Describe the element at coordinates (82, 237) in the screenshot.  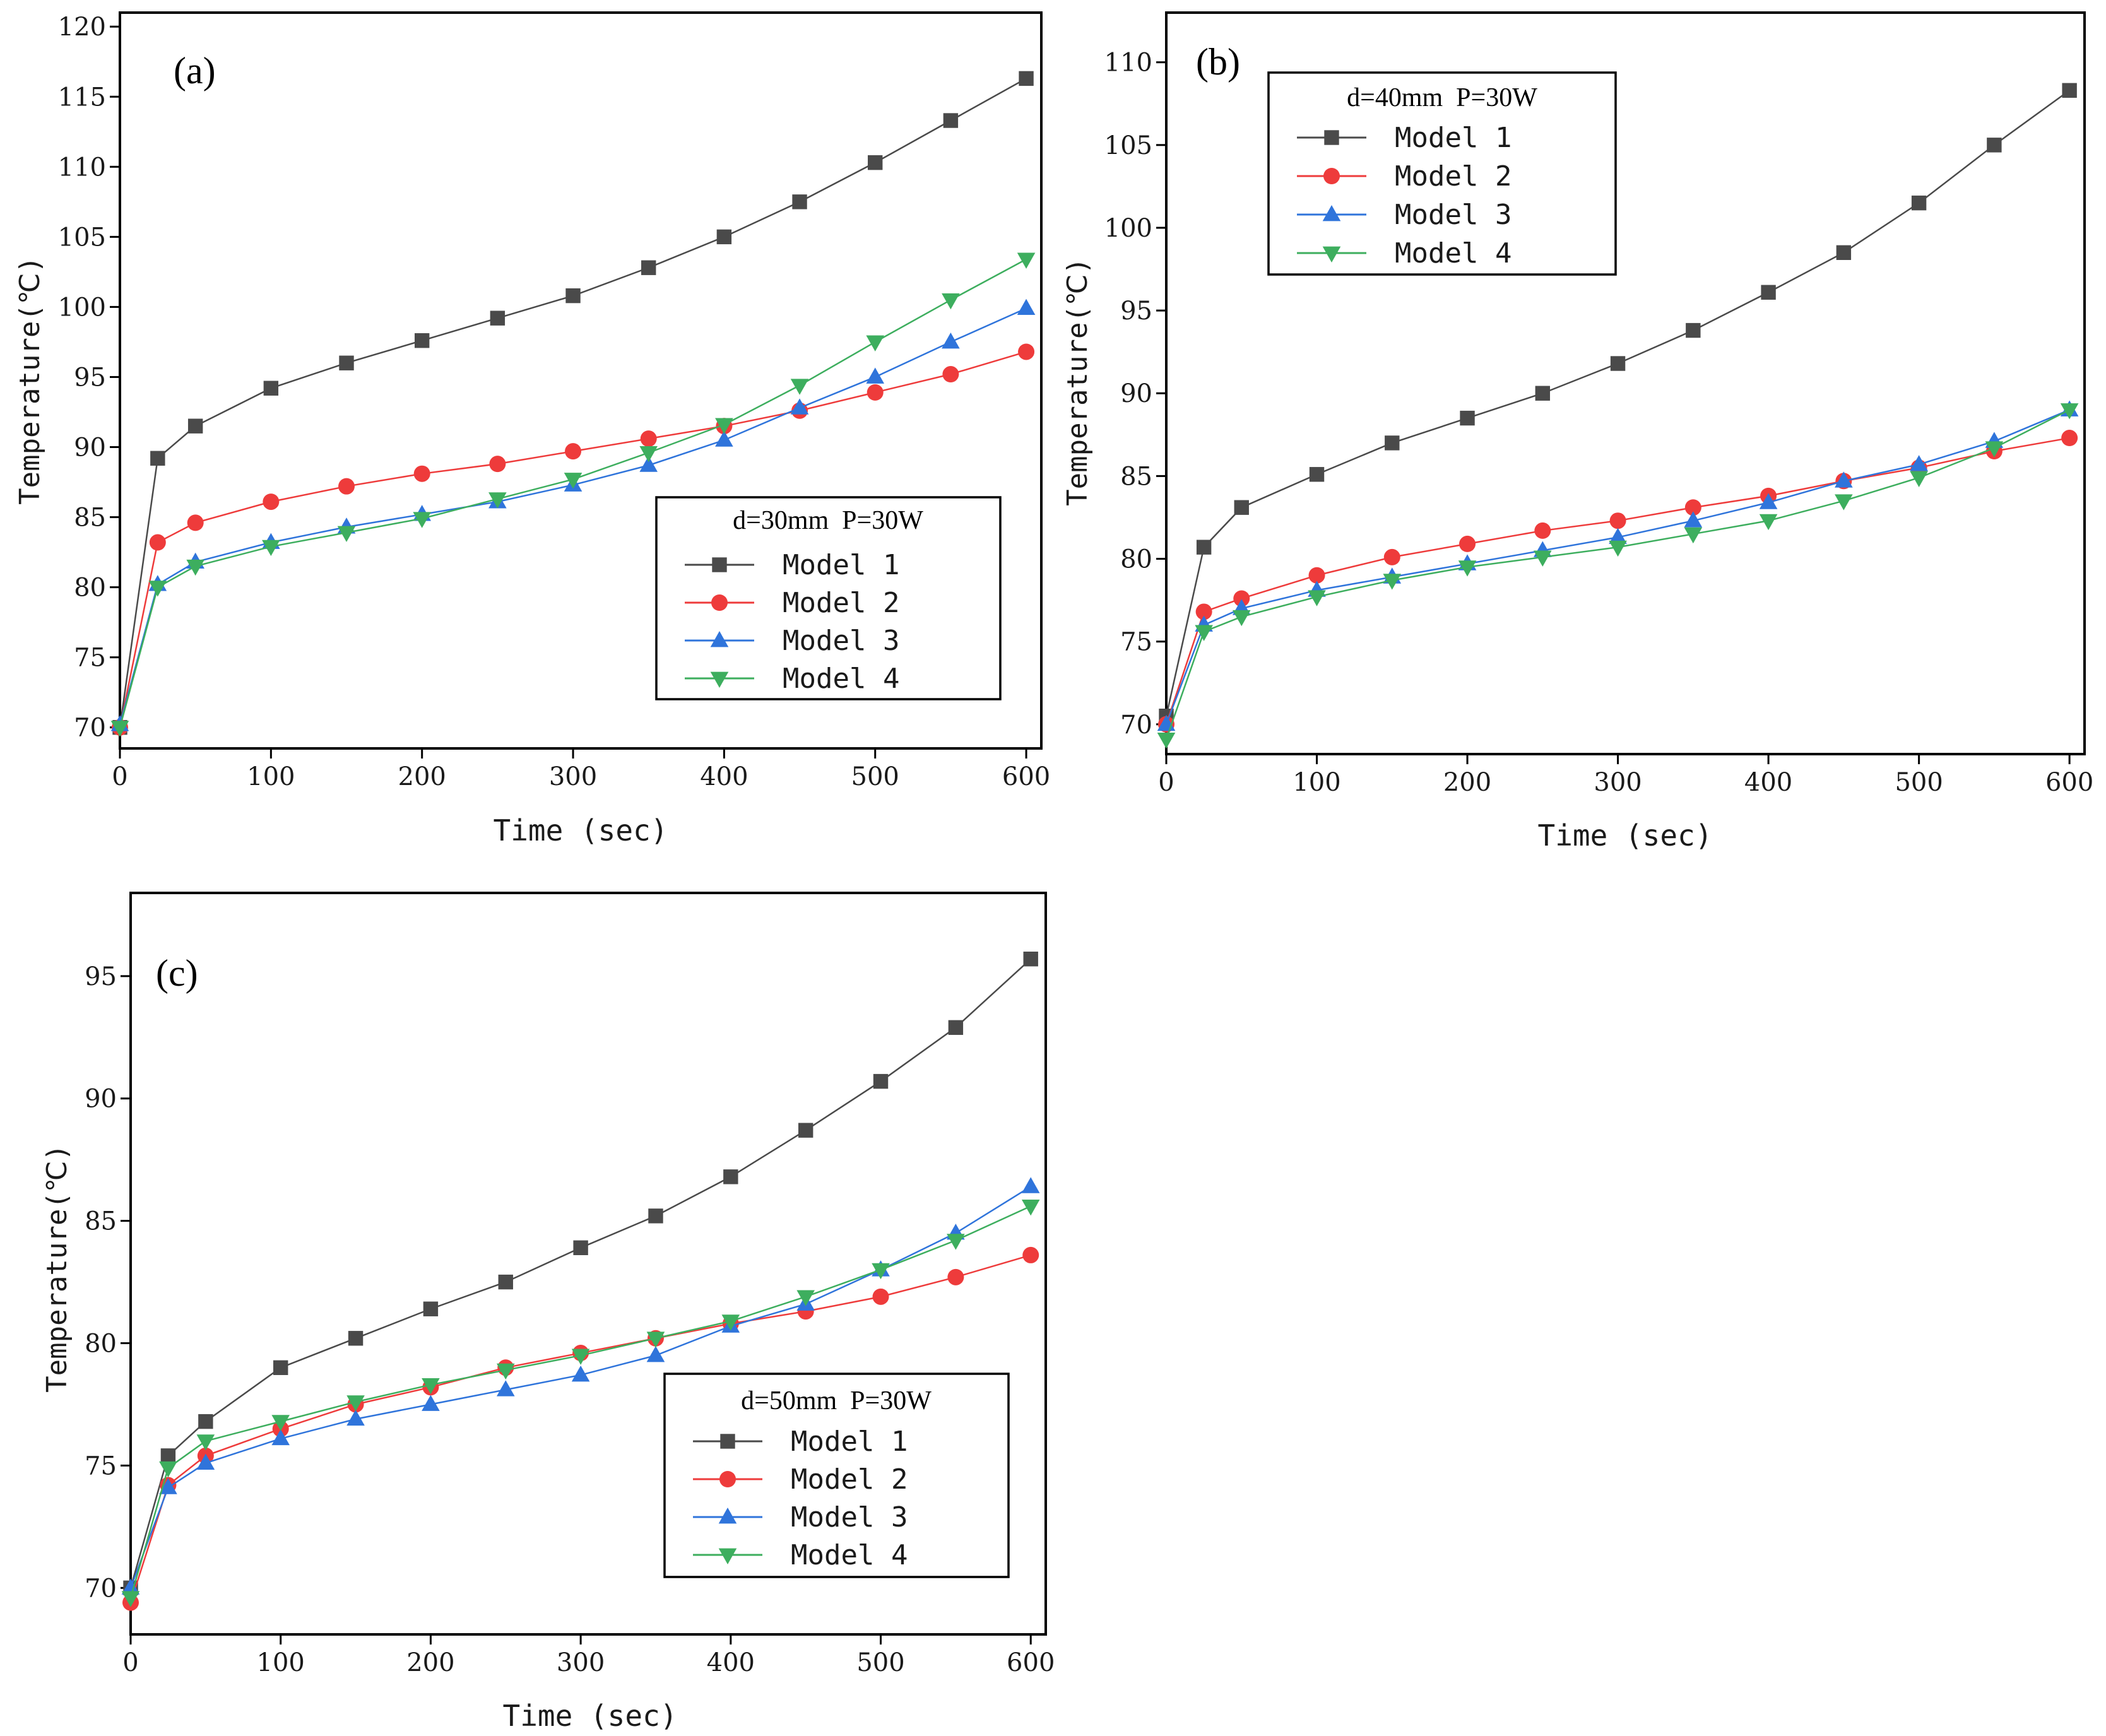
I see `y-tick-label: 105` at that location.